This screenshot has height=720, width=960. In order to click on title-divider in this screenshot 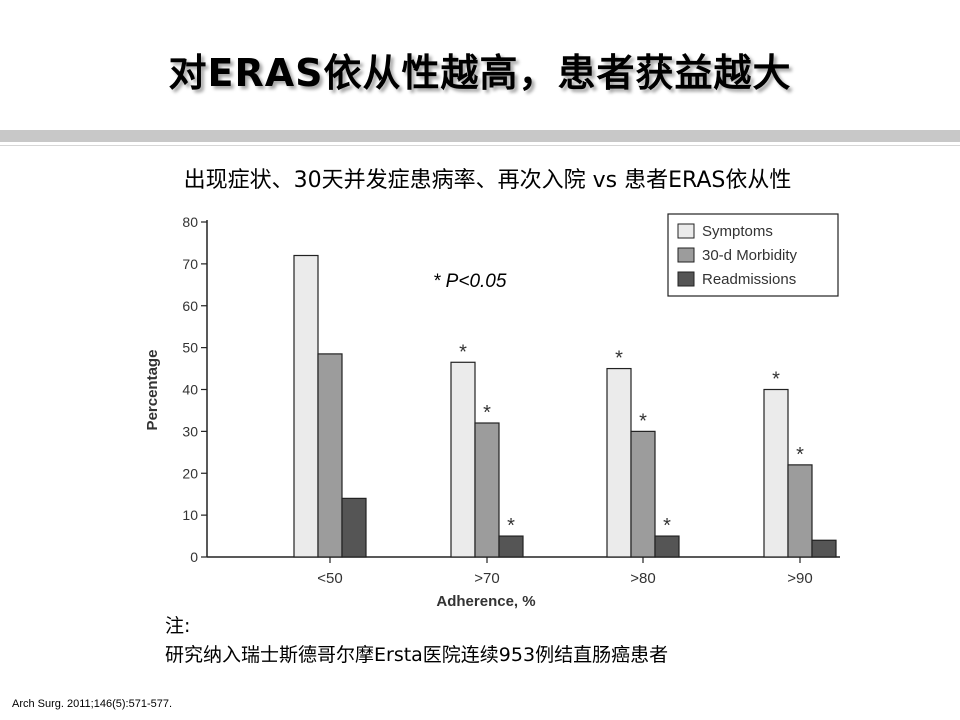, I will do `click(480, 136)`.